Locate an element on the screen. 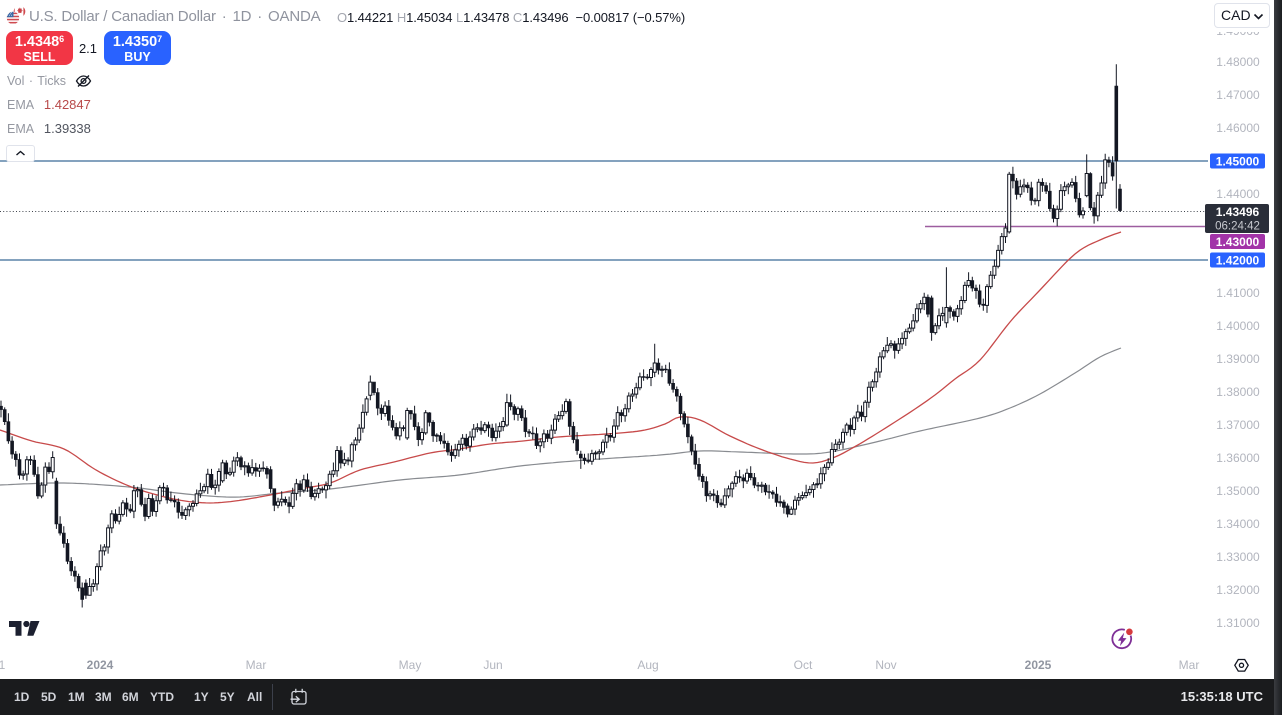 The height and width of the screenshot is (715, 1282). svg-text: May is located at coordinates (410, 665).